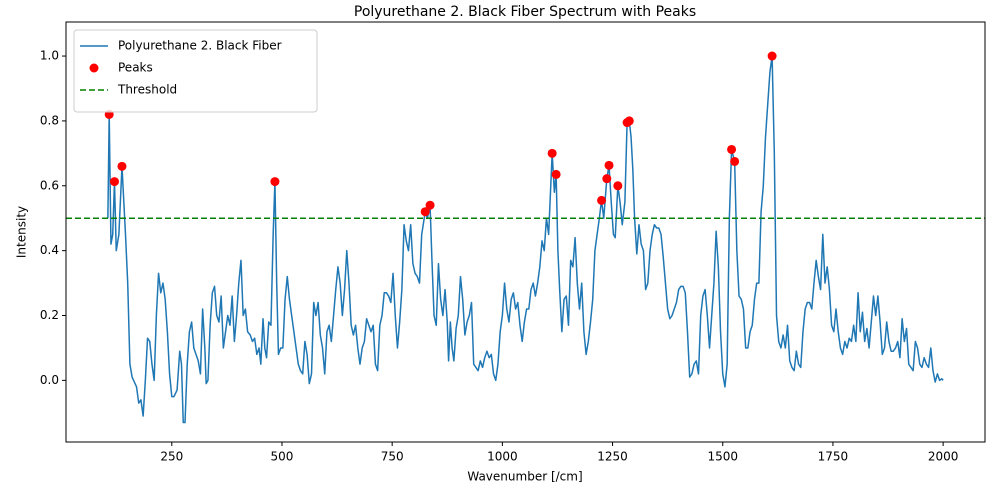  I want to click on y-tick-label: 0.6, so click(49, 185).